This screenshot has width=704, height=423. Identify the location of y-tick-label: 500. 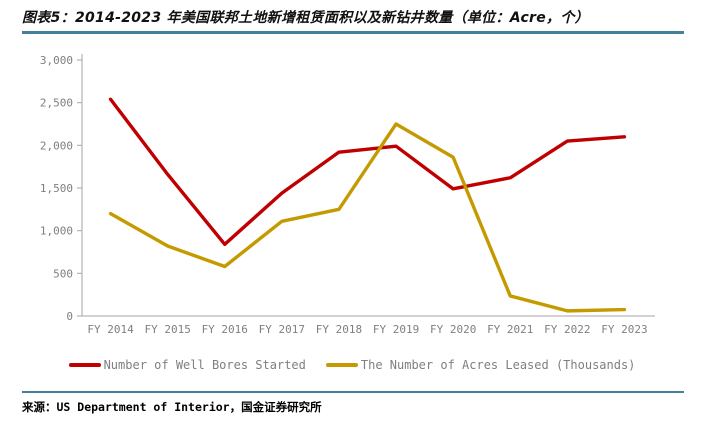
(63, 273).